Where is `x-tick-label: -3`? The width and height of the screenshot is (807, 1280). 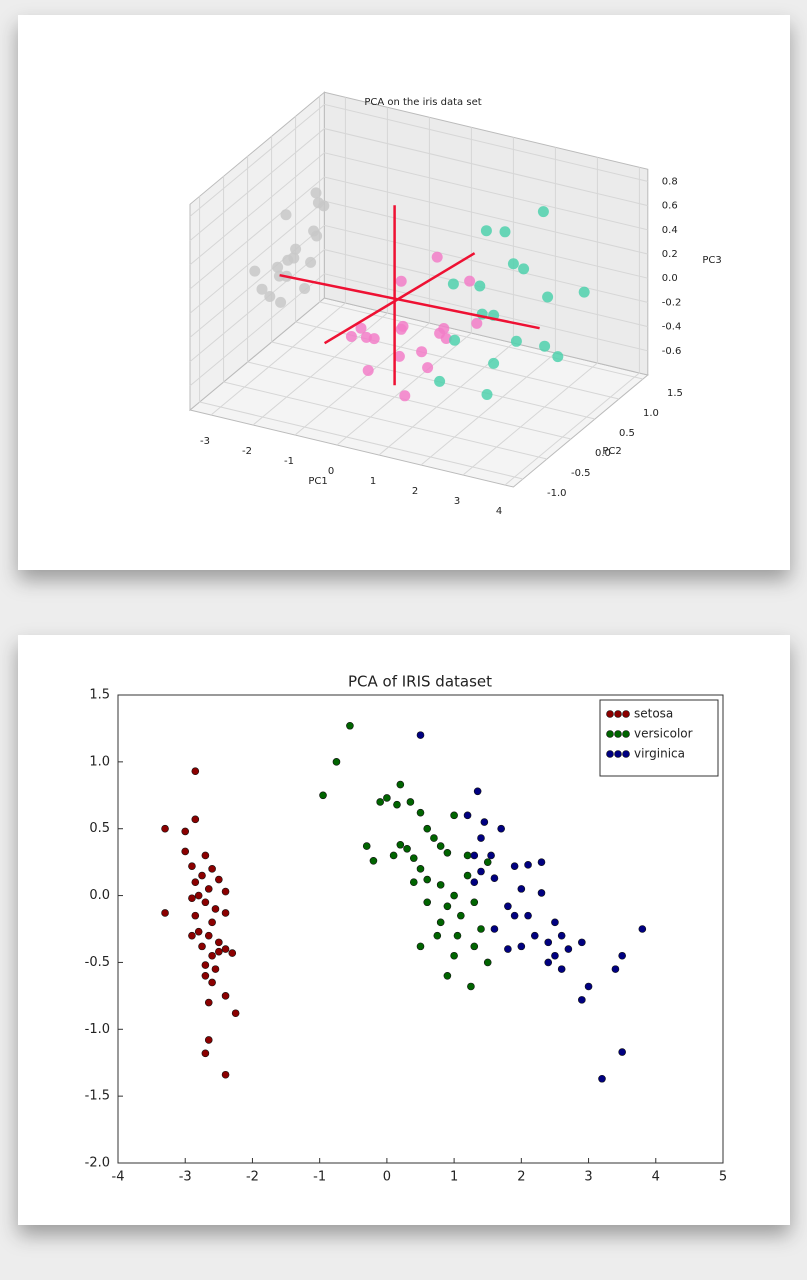 x-tick-label: -3 is located at coordinates (185, 1177).